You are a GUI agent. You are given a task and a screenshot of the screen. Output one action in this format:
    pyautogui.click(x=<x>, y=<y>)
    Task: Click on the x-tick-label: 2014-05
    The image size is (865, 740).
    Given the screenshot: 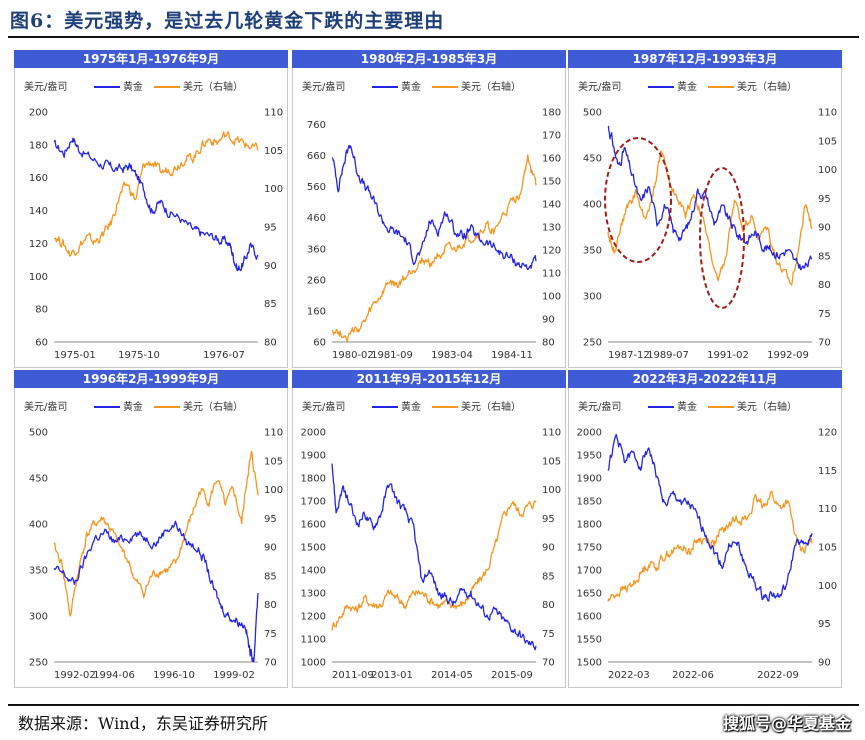 What is the action you would take?
    pyautogui.click(x=452, y=675)
    